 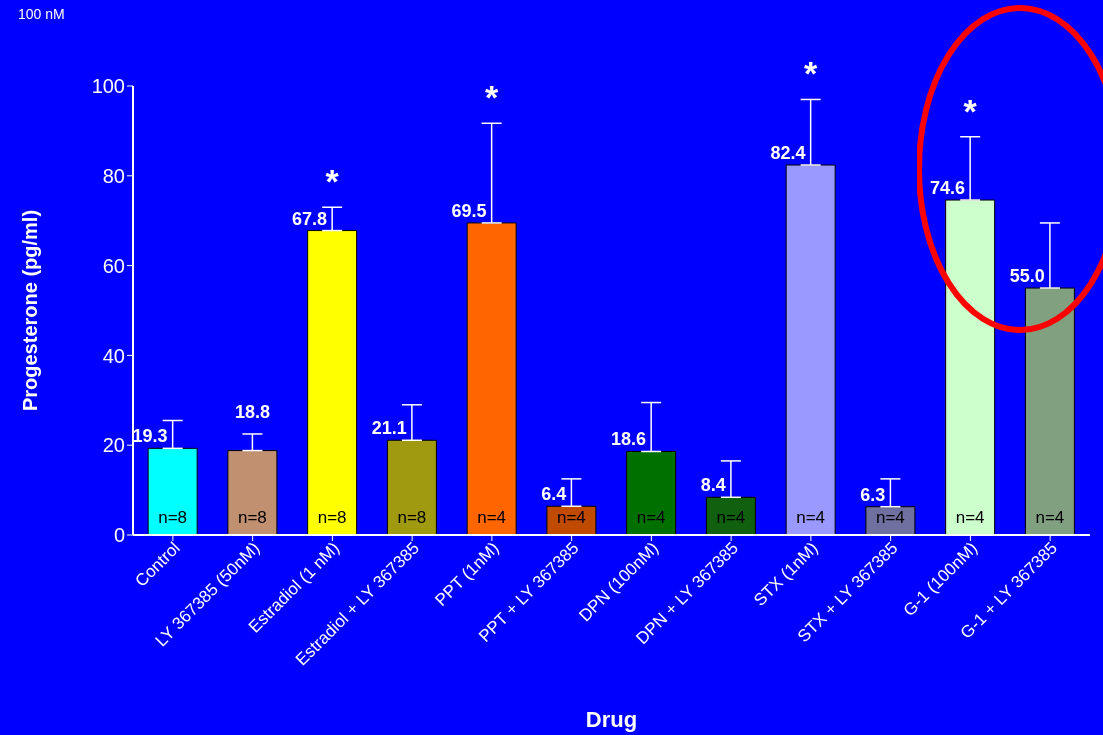 I want to click on data-label: 55.0, so click(x=1027, y=276).